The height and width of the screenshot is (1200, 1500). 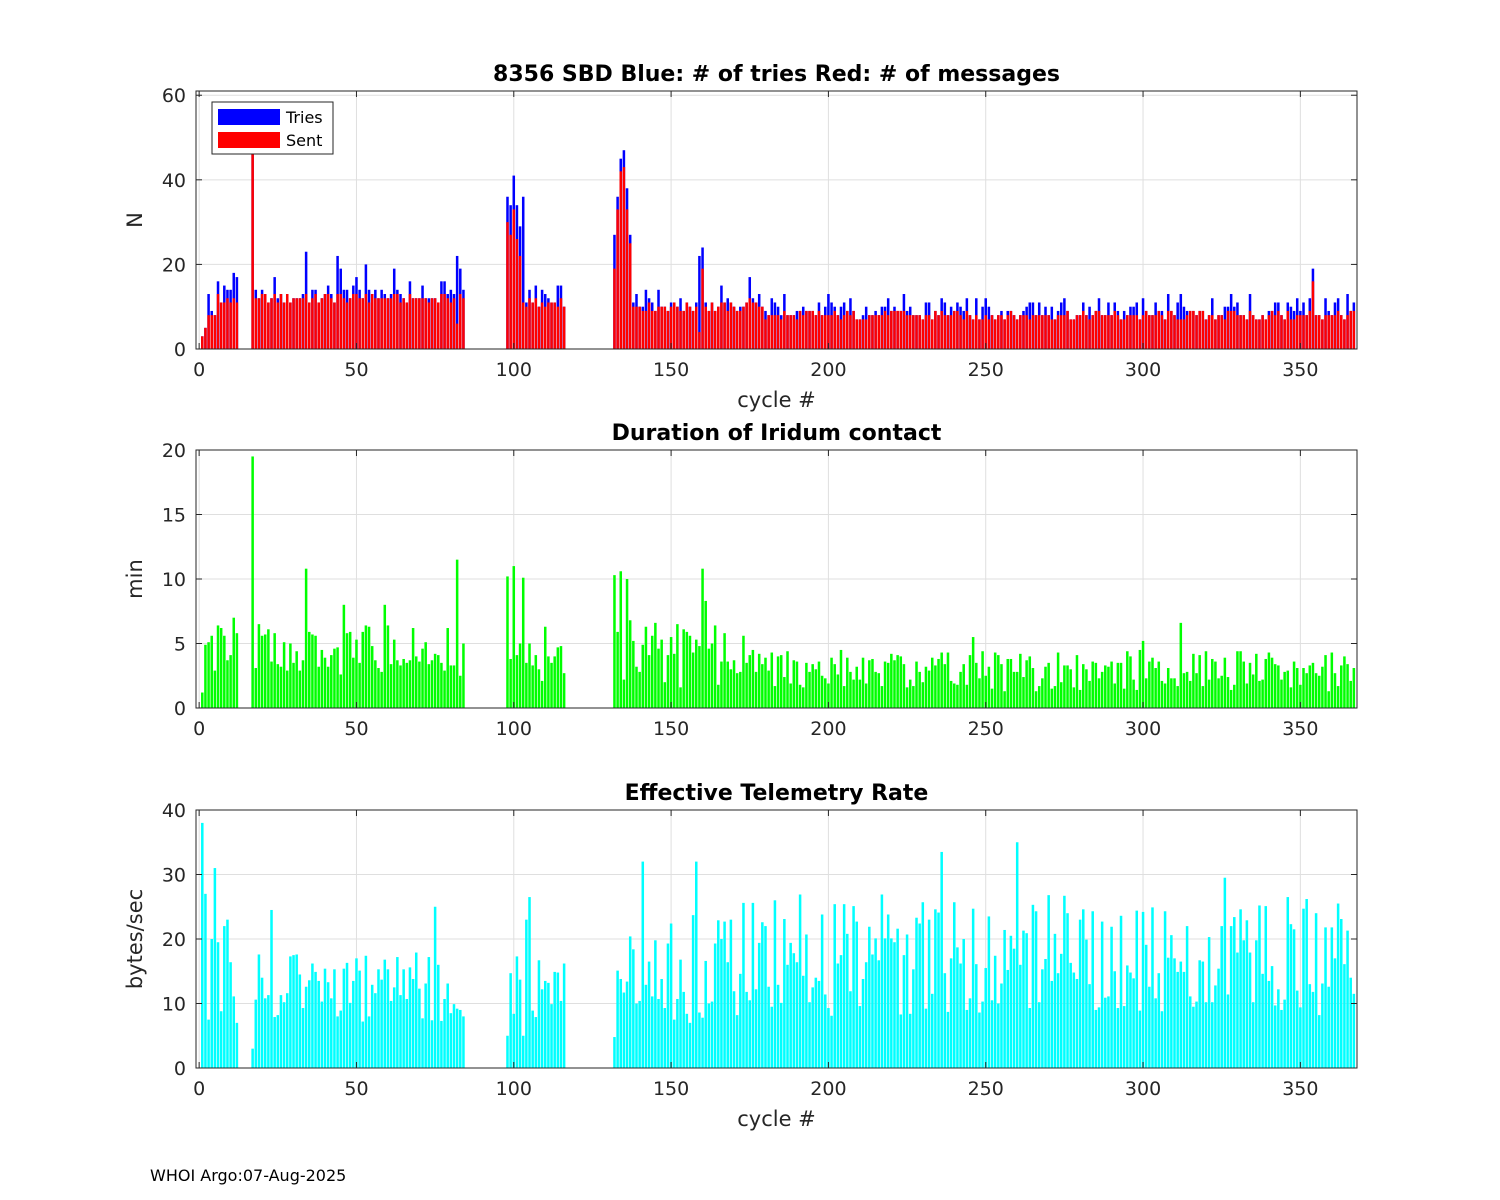 I want to click on x-tick-label: 250, so click(x=986, y=1089).